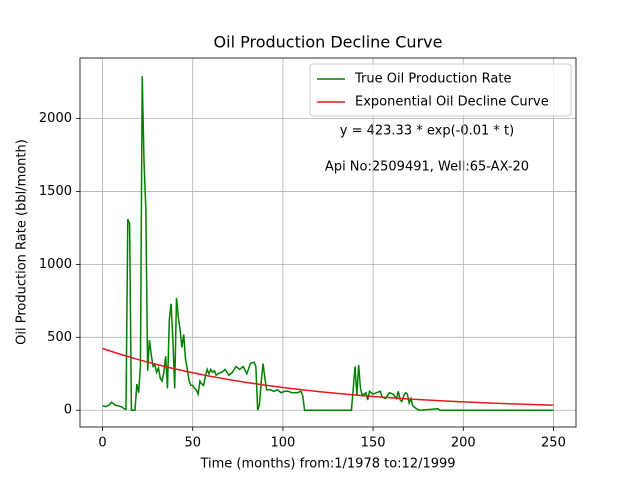 The height and width of the screenshot is (484, 640). I want to click on x-tick-label: 50, so click(192, 443).